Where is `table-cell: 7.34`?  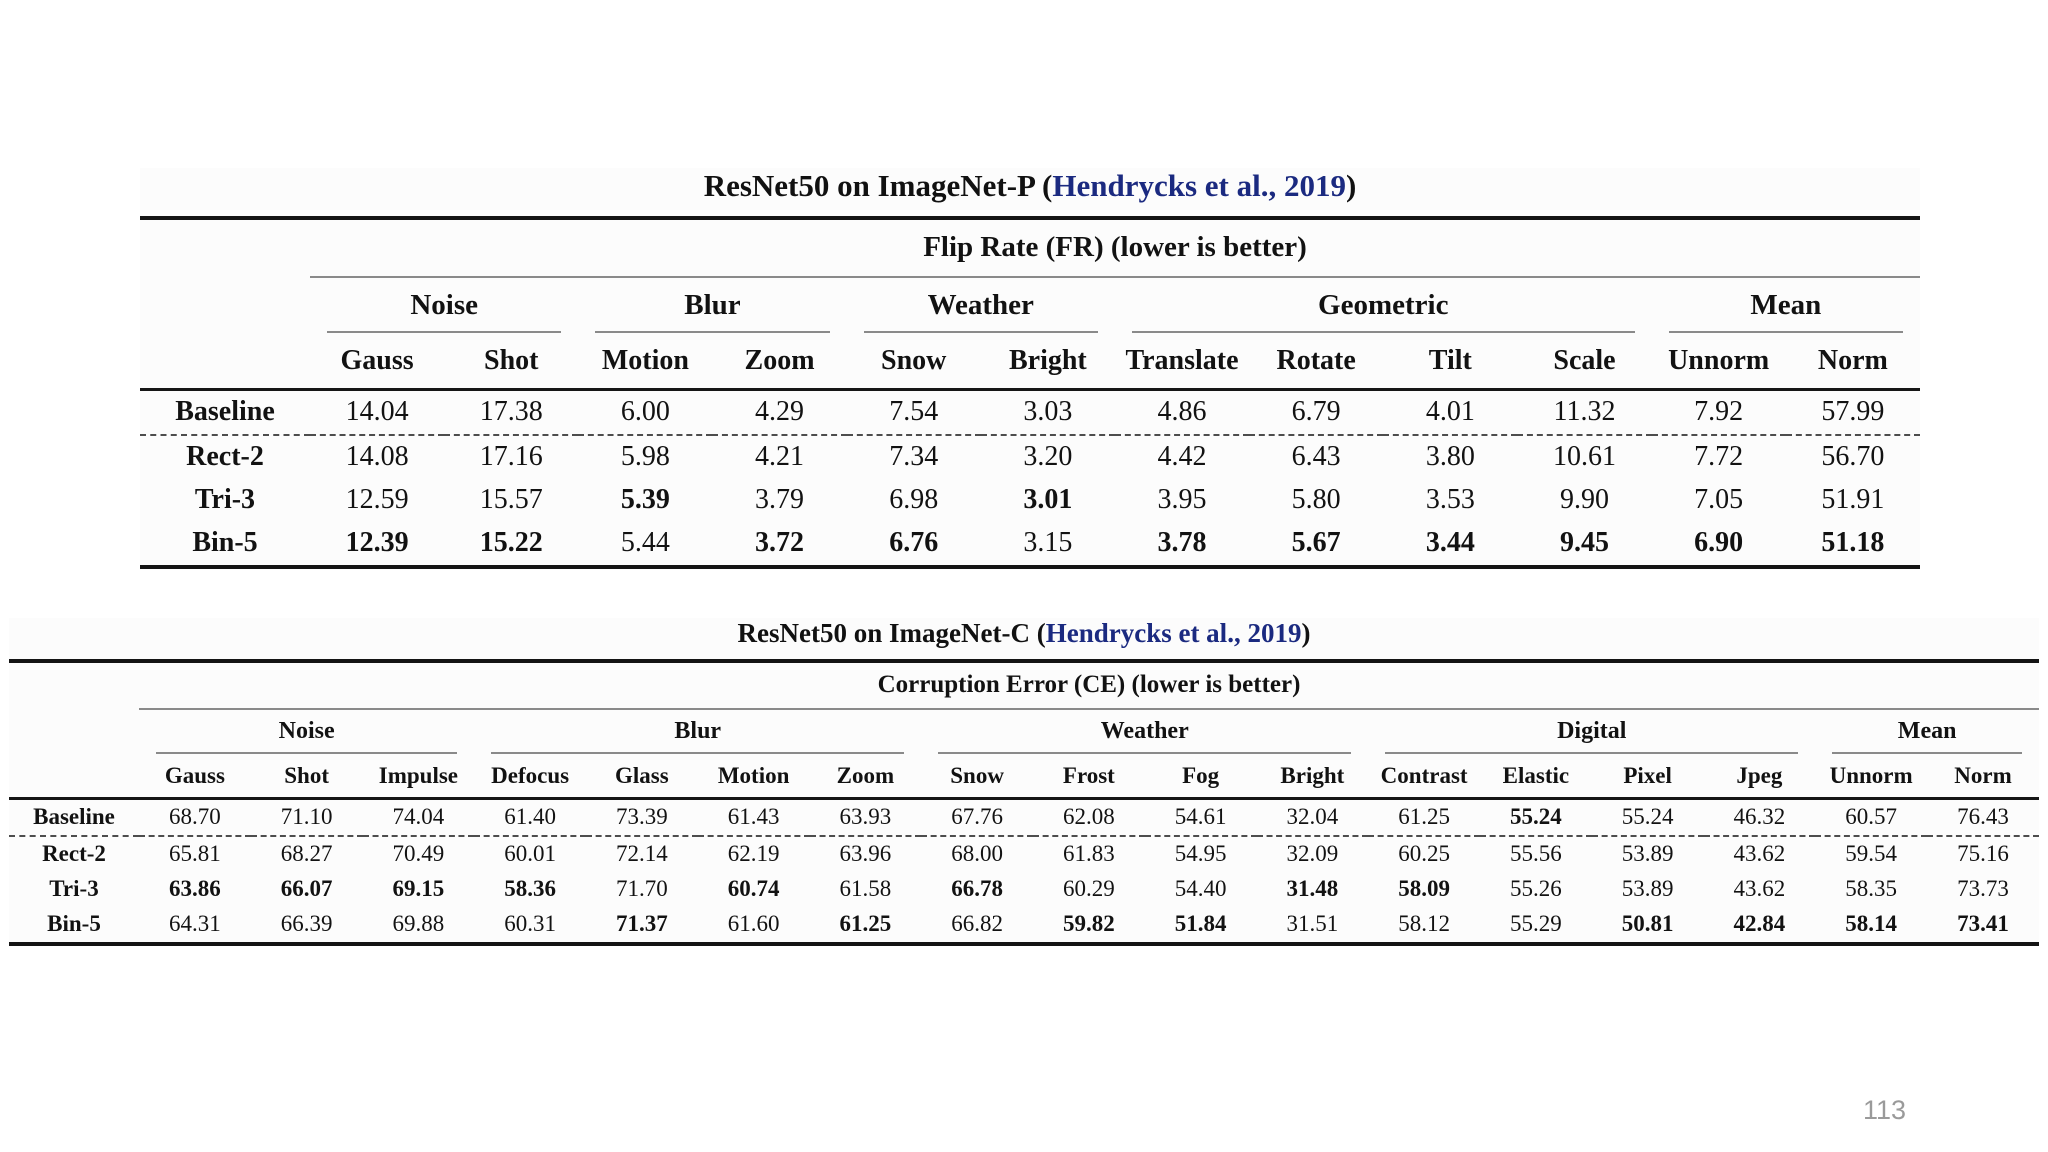
table-cell: 7.34 is located at coordinates (914, 456).